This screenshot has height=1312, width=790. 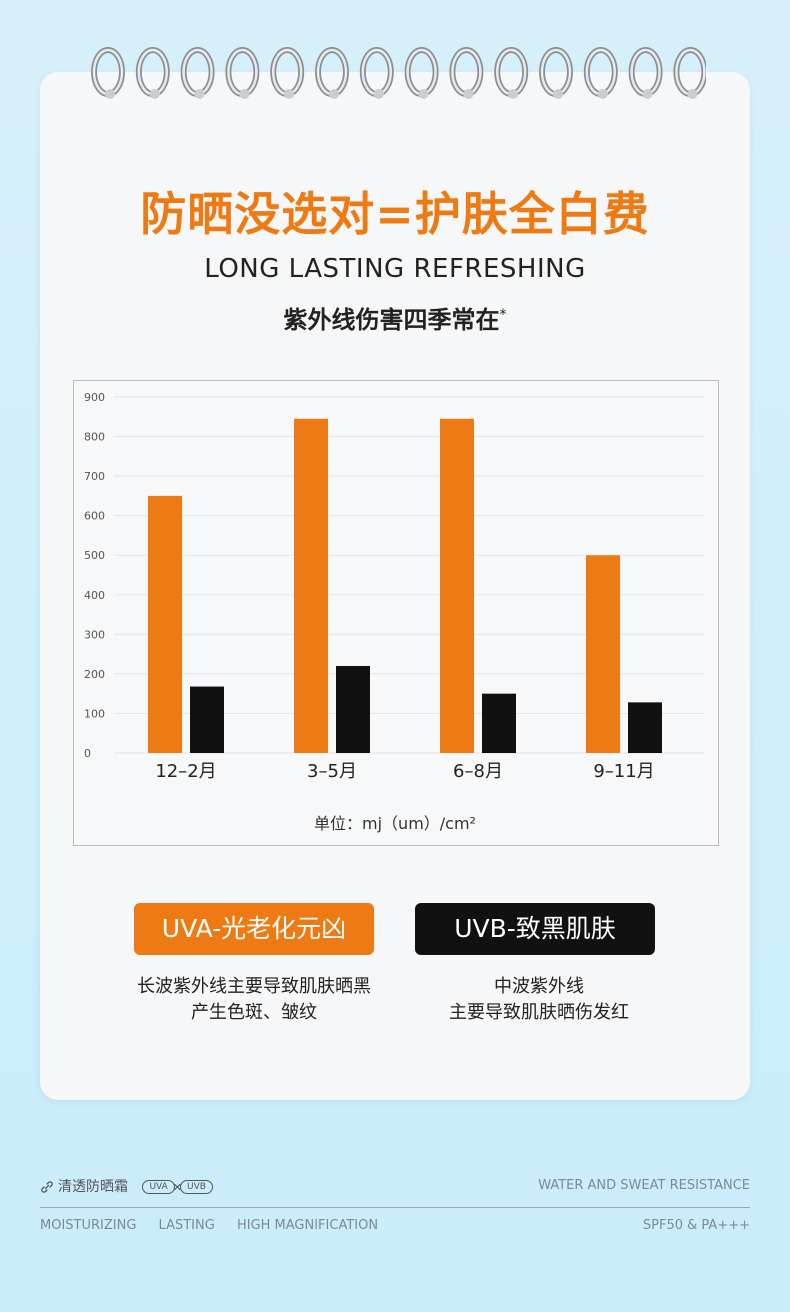 I want to click on uvb-desc-line1: 中波紫外线, so click(x=539, y=986).